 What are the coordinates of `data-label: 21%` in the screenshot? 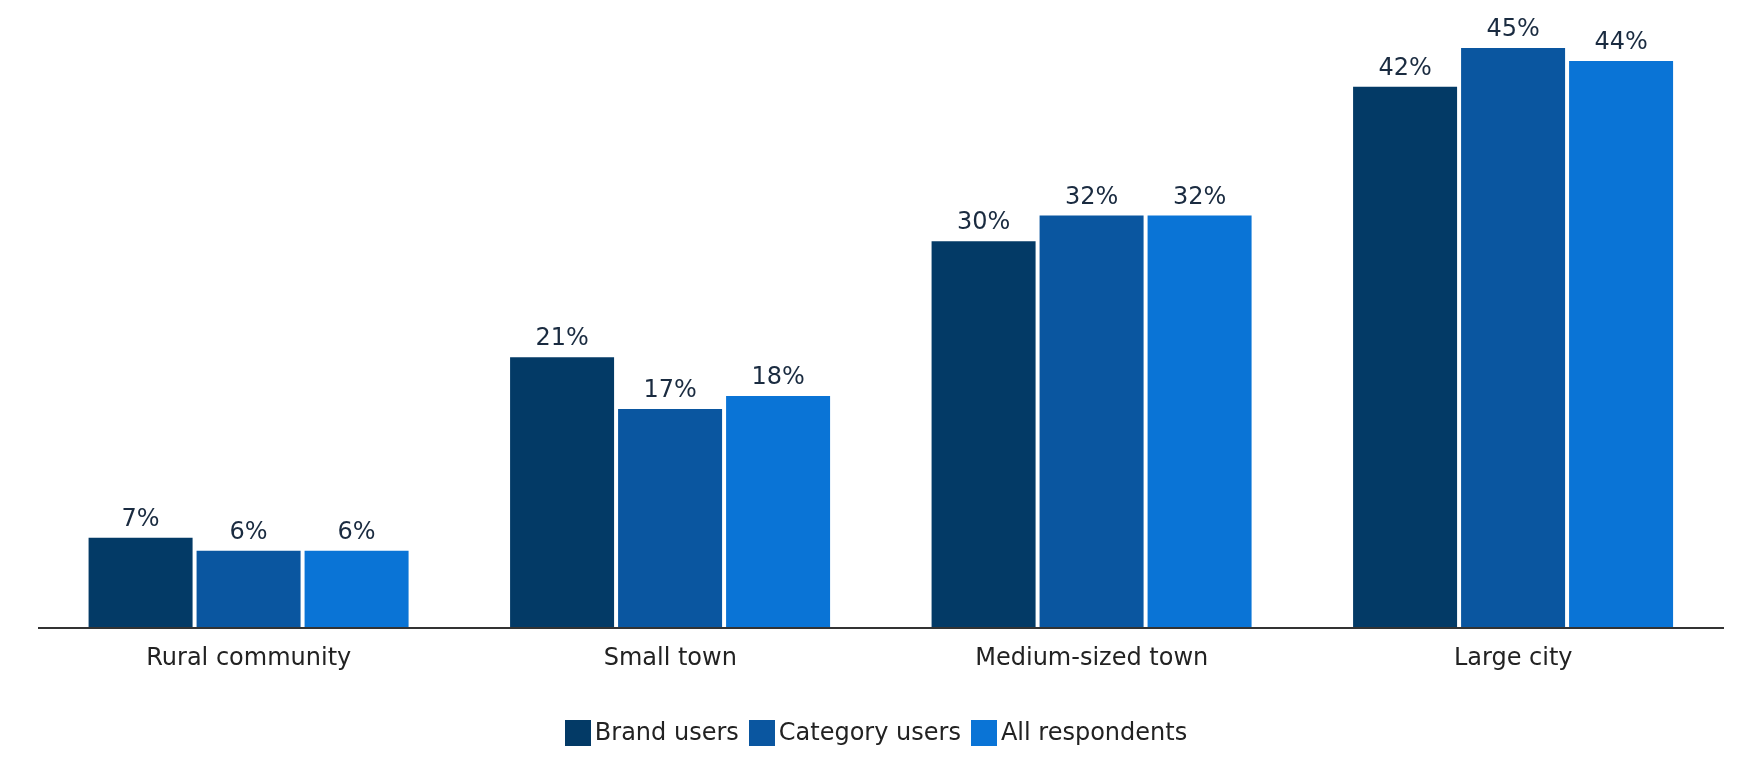 It's located at (562, 337).